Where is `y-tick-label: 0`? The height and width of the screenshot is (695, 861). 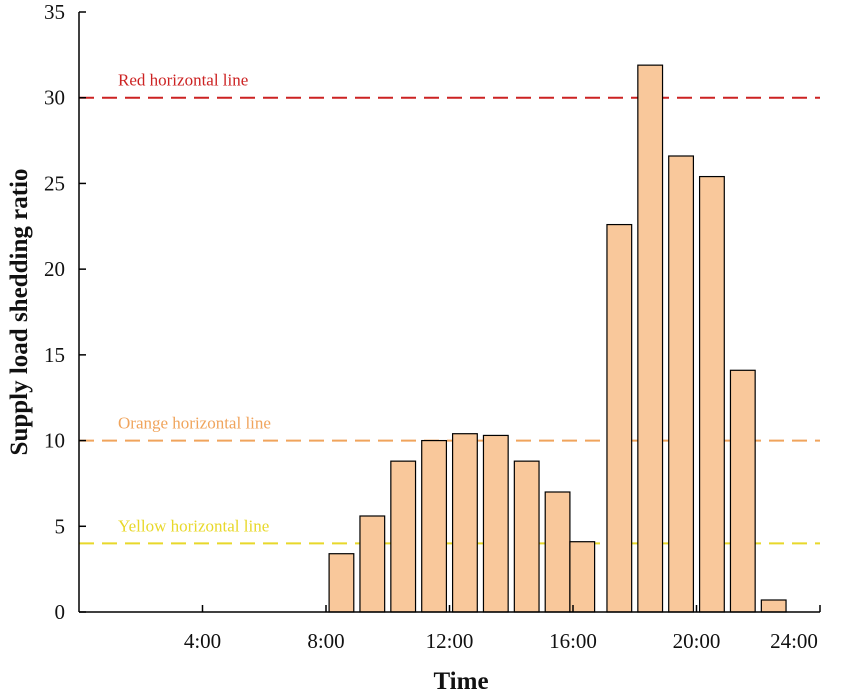
y-tick-label: 0 is located at coordinates (60, 612).